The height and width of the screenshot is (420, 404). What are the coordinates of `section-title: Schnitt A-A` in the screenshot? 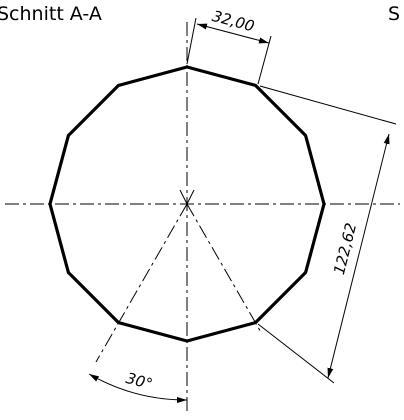 It's located at (51, 14).